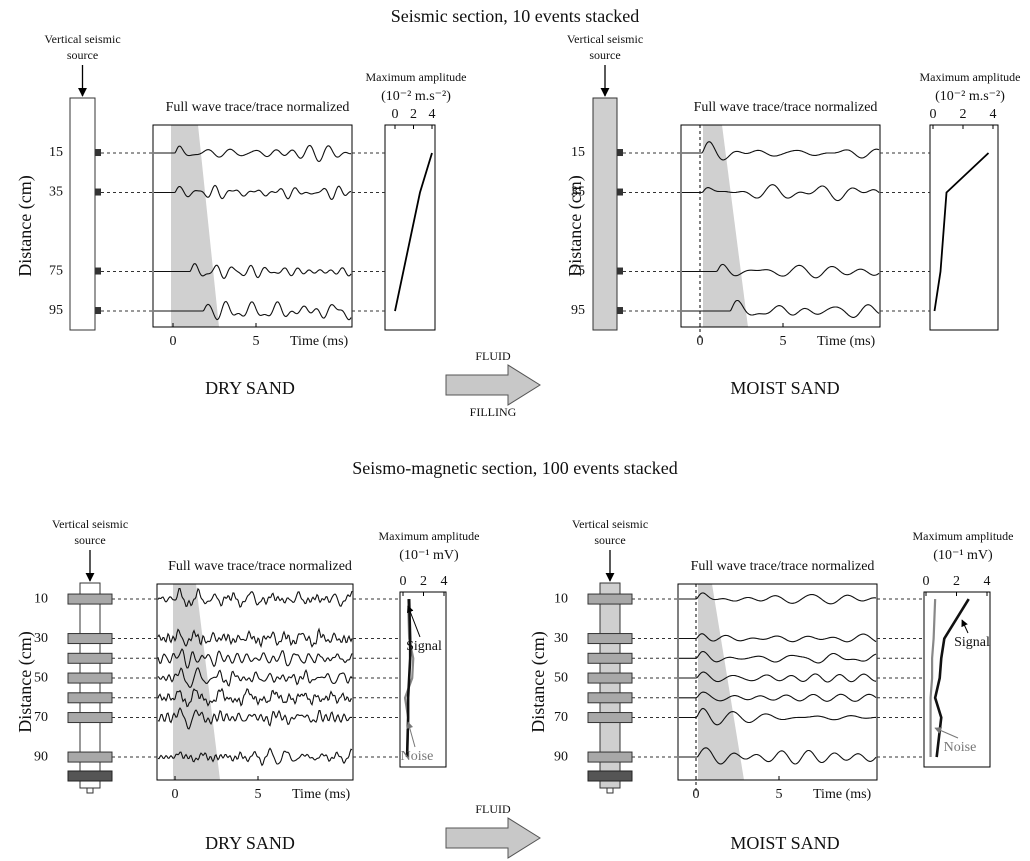  Describe the element at coordinates (578, 192) in the screenshot. I see `distance-tick-label: 35` at that location.